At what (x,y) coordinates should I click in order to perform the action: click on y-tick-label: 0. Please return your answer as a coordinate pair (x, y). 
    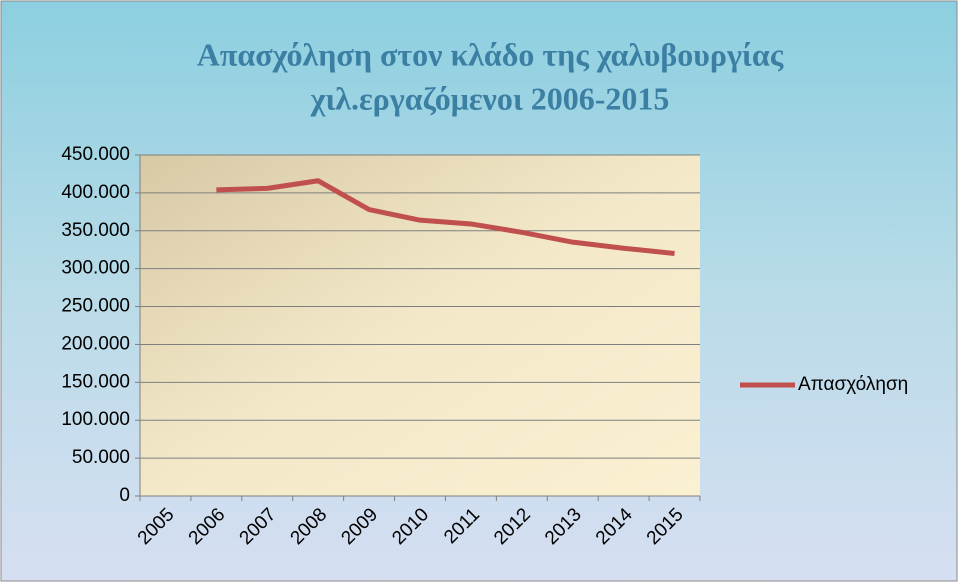
    Looking at the image, I should click on (124, 495).